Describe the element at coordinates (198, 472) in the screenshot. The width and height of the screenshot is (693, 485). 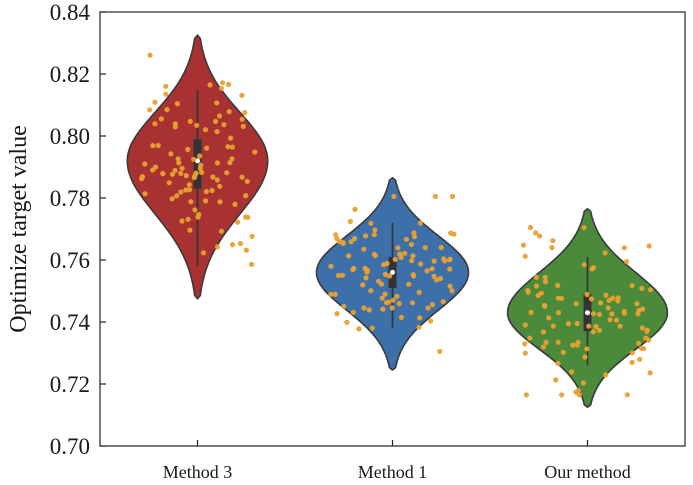
I see `x-tick-label: Method 3` at that location.